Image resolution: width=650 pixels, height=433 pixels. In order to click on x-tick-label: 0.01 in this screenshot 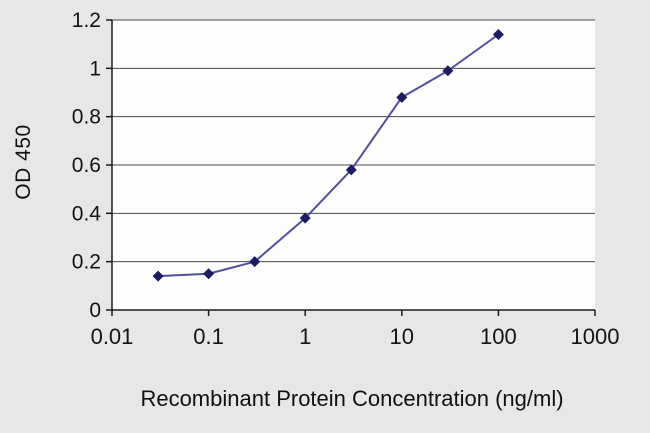, I will do `click(112, 336)`.